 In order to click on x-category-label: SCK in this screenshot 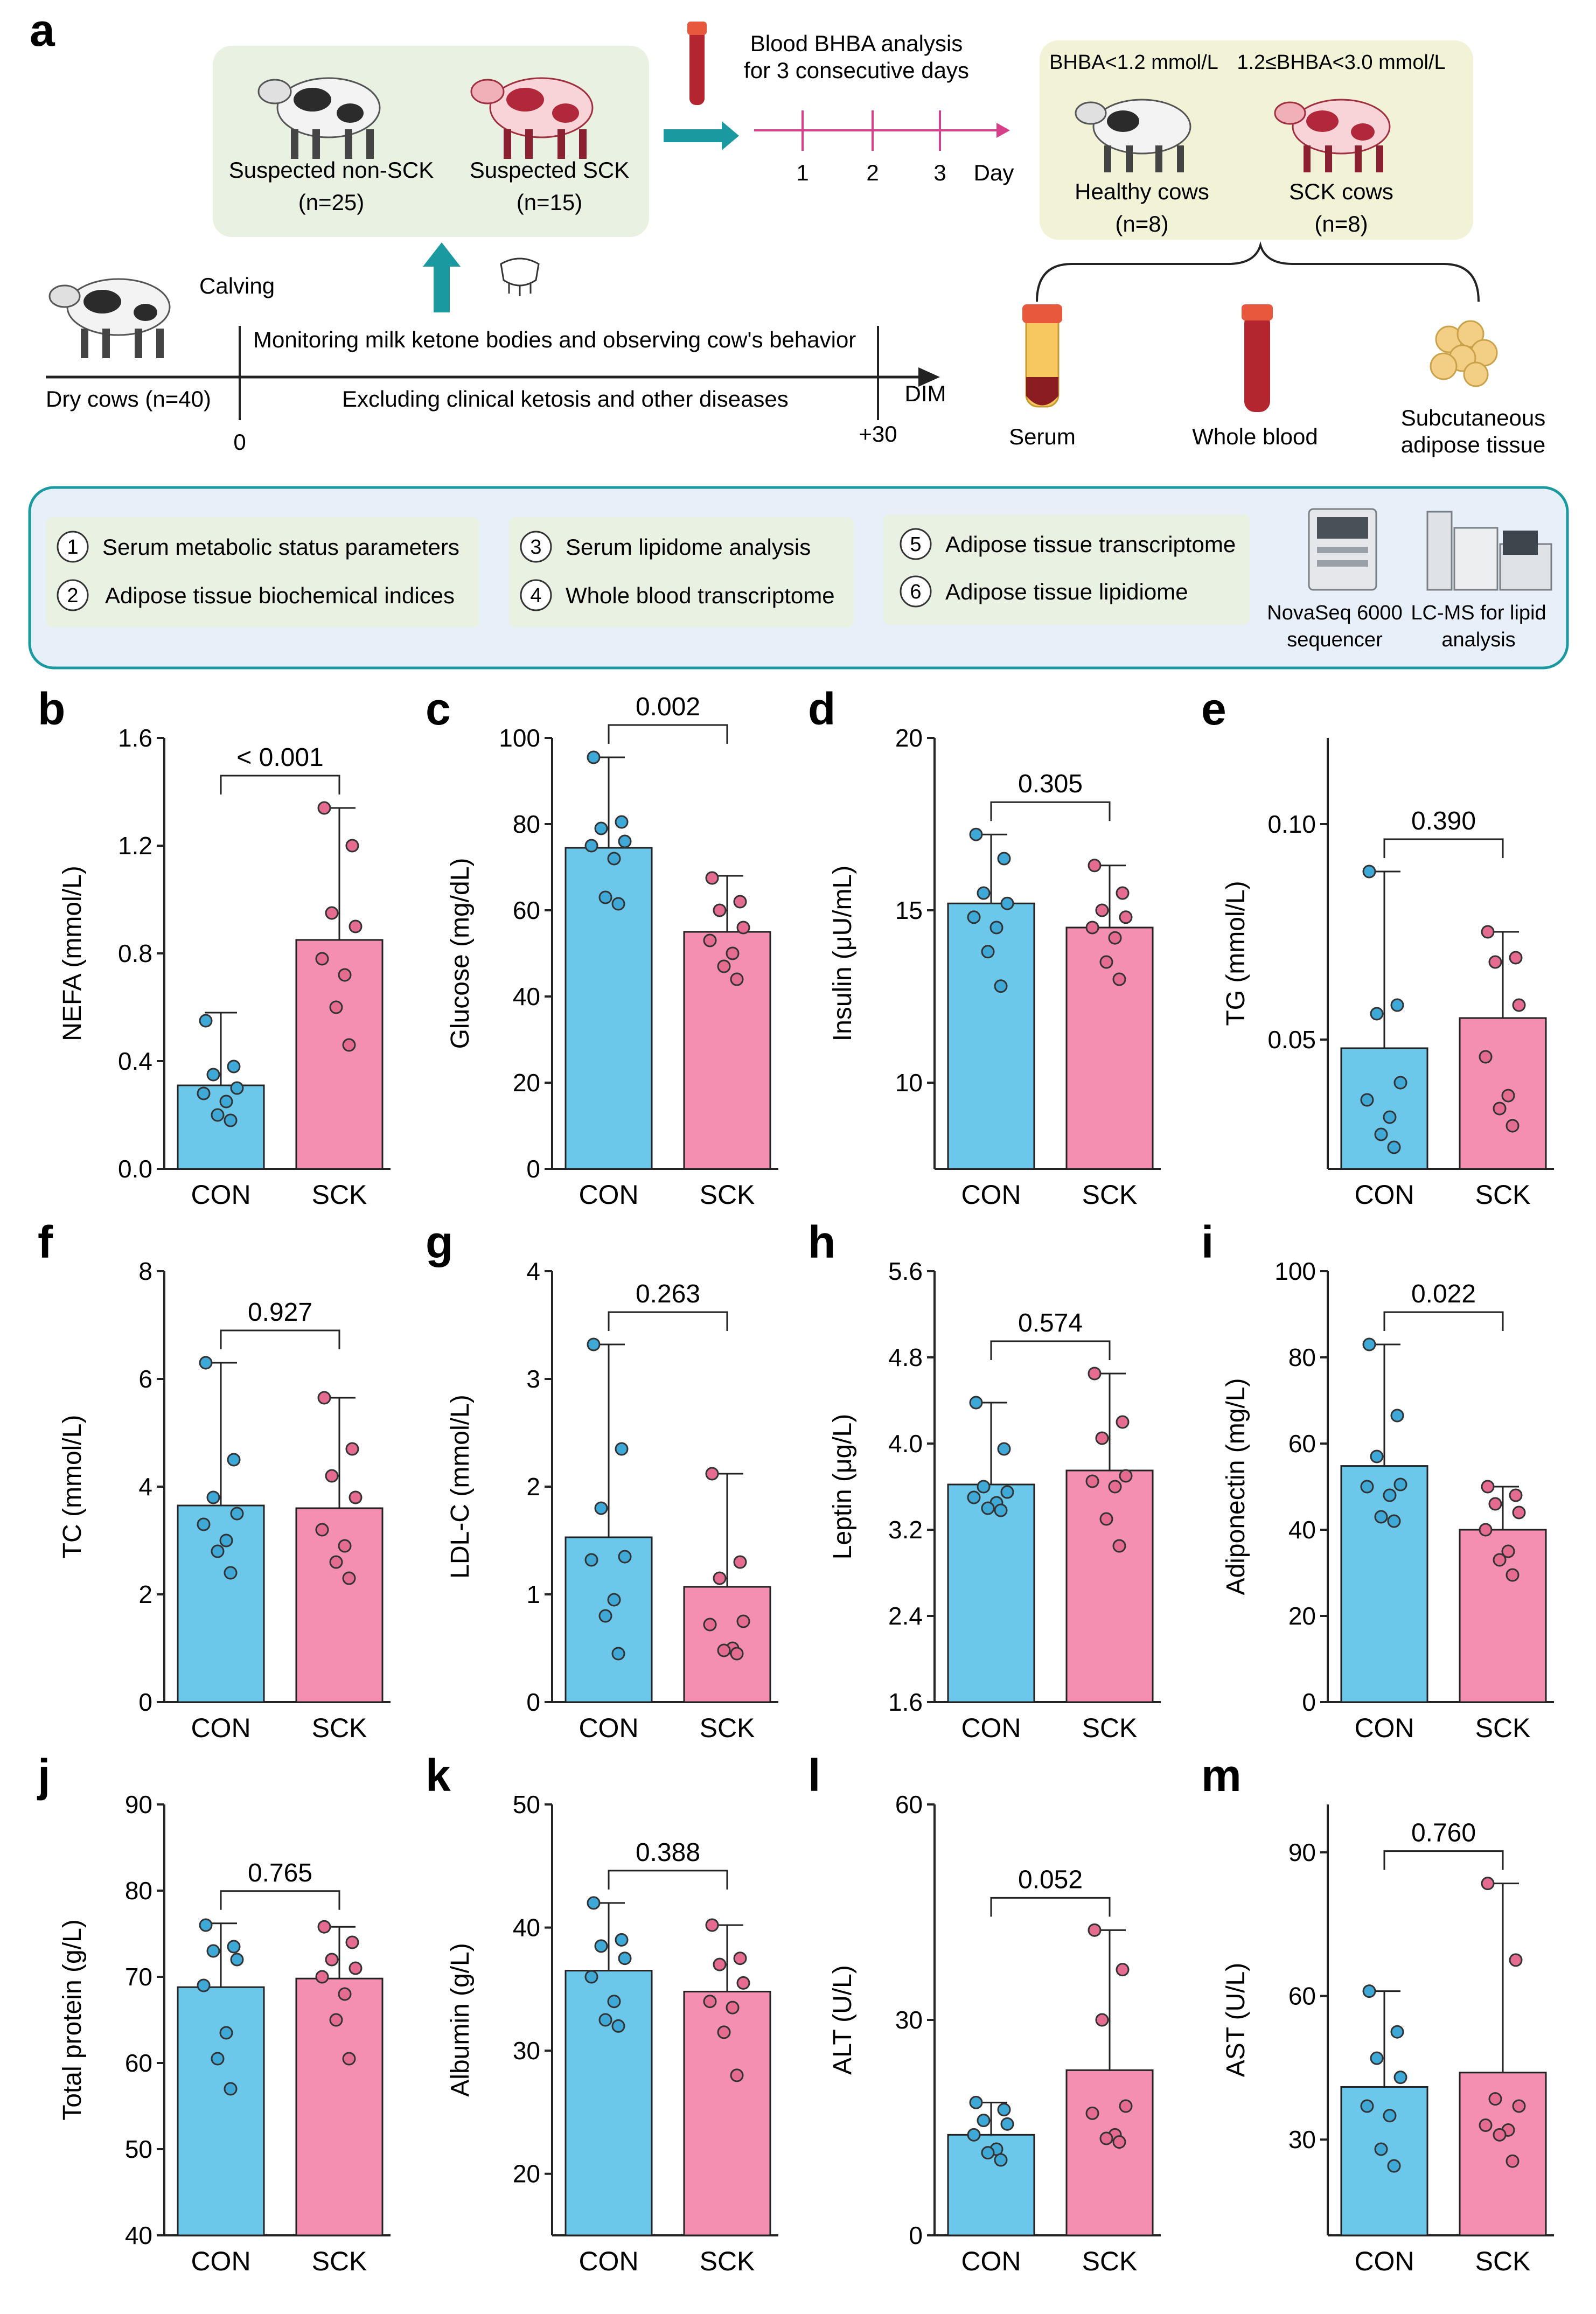, I will do `click(1110, 1728)`.